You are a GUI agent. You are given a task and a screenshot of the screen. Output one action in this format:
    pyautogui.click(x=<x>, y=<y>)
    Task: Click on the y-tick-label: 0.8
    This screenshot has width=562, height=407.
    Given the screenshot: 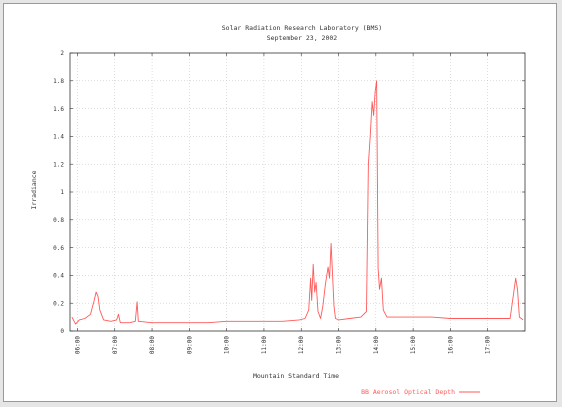 What is the action you would take?
    pyautogui.click(x=58, y=220)
    